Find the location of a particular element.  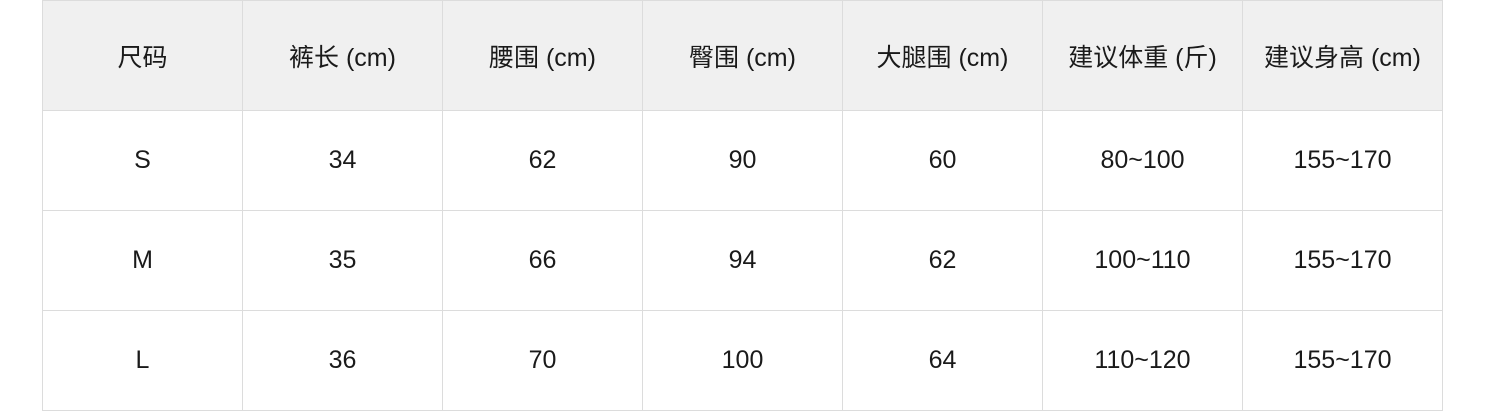

cell-thigh: 64 is located at coordinates (942, 360).